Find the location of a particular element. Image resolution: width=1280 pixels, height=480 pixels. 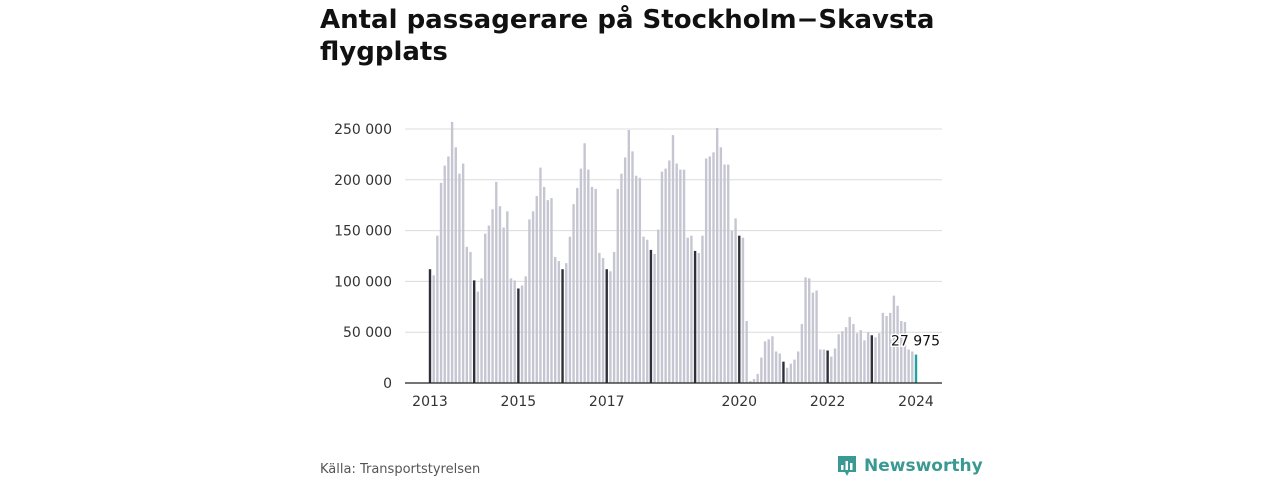

brand-name: Newsworthy is located at coordinates (923, 466).